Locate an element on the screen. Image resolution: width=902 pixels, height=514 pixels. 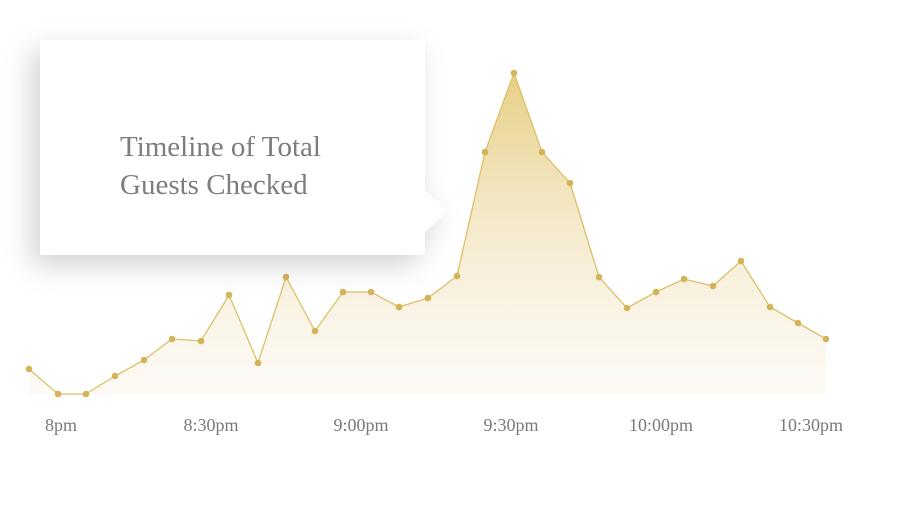
x-tick-label: 8pm is located at coordinates (61, 425).